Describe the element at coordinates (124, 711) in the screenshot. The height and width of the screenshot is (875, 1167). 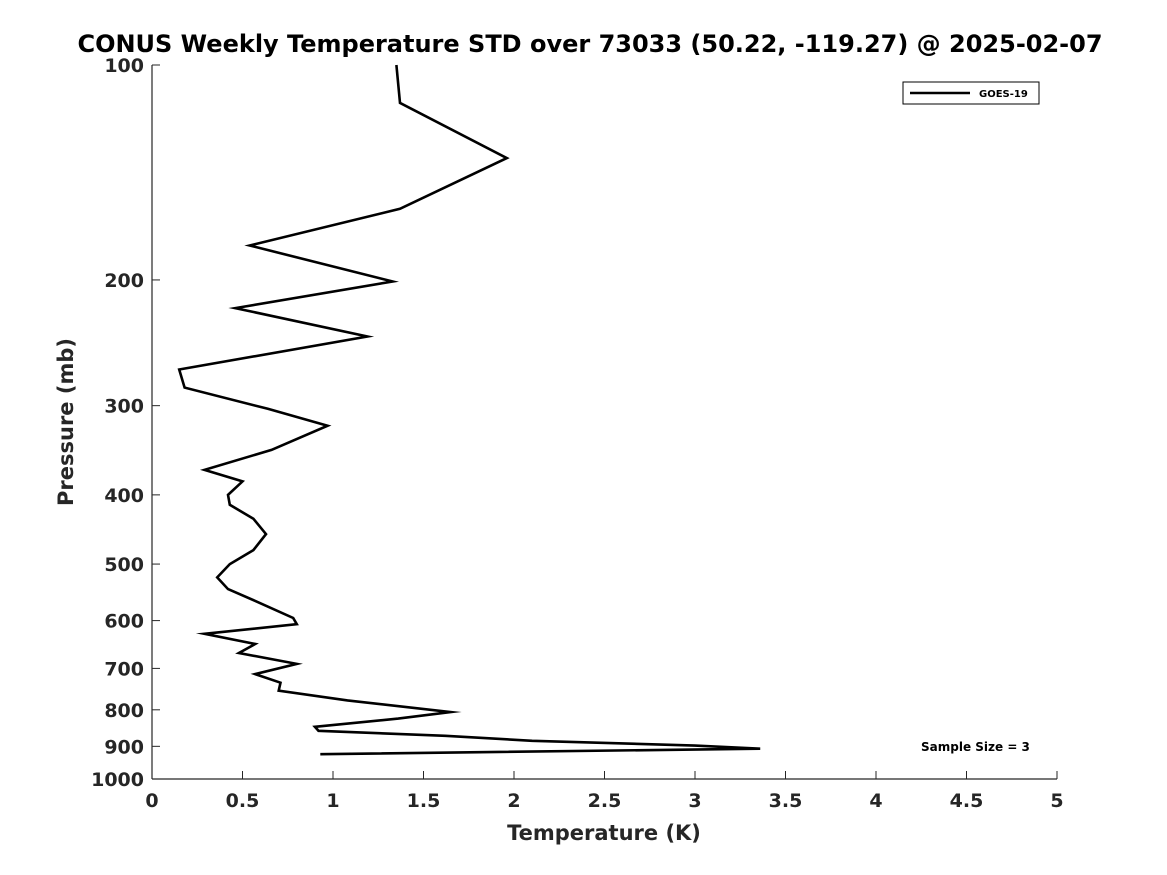
I see `y-tick-label: 800` at that location.